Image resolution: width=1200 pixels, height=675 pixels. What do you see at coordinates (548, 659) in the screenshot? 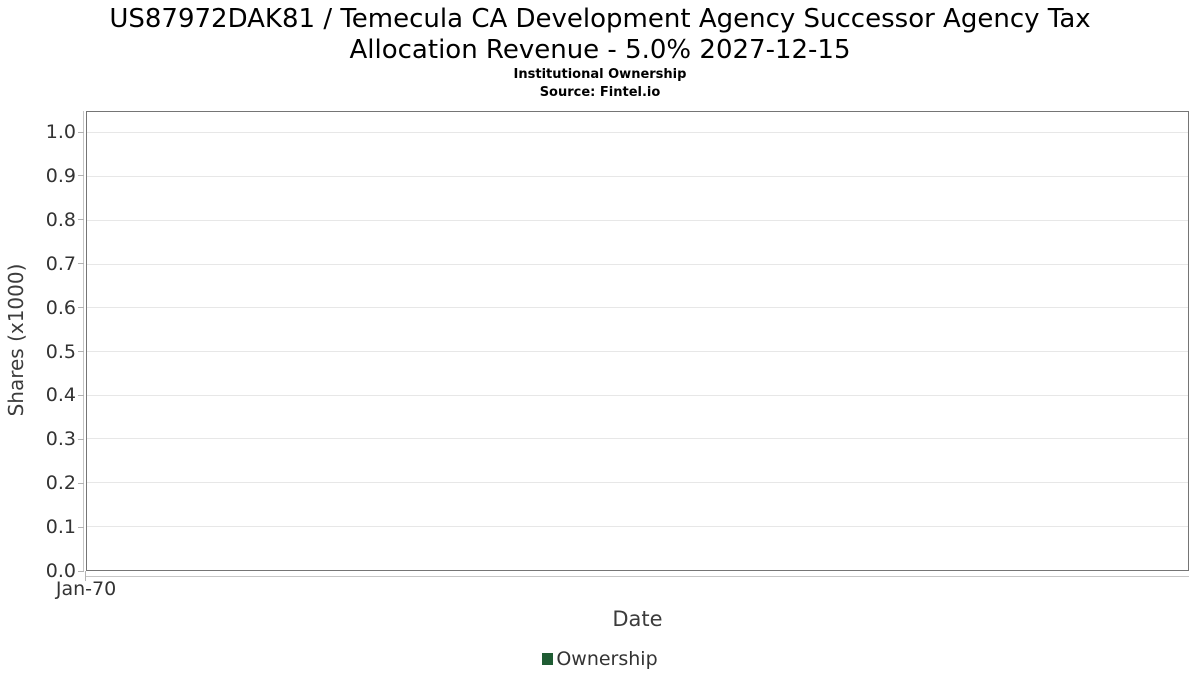
I see `legend-swatch-icon` at bounding box center [548, 659].